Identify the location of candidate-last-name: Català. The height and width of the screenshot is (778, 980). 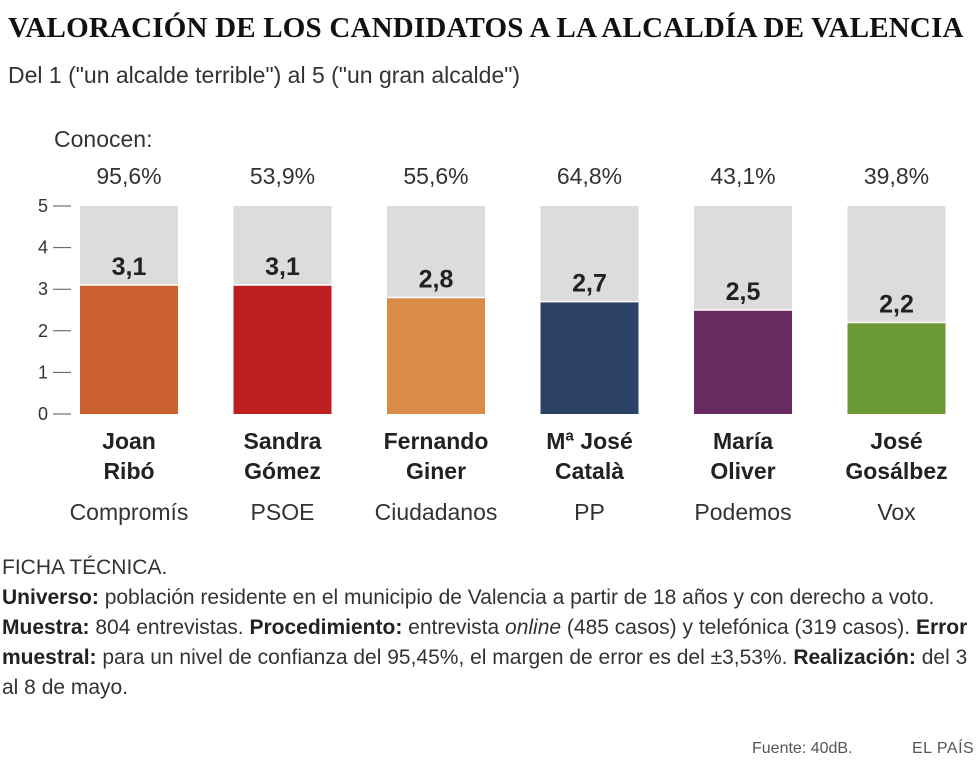
(589, 471).